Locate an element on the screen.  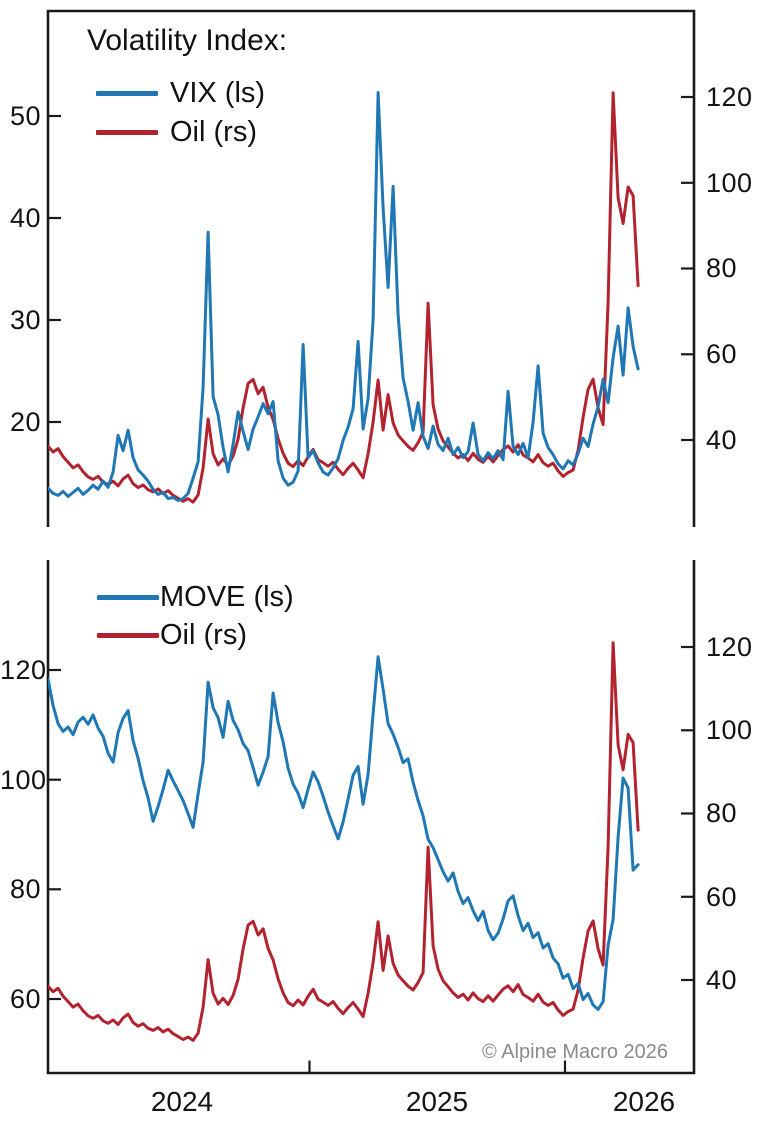
move-legend-label: MOVE (ls) is located at coordinates (227, 597).